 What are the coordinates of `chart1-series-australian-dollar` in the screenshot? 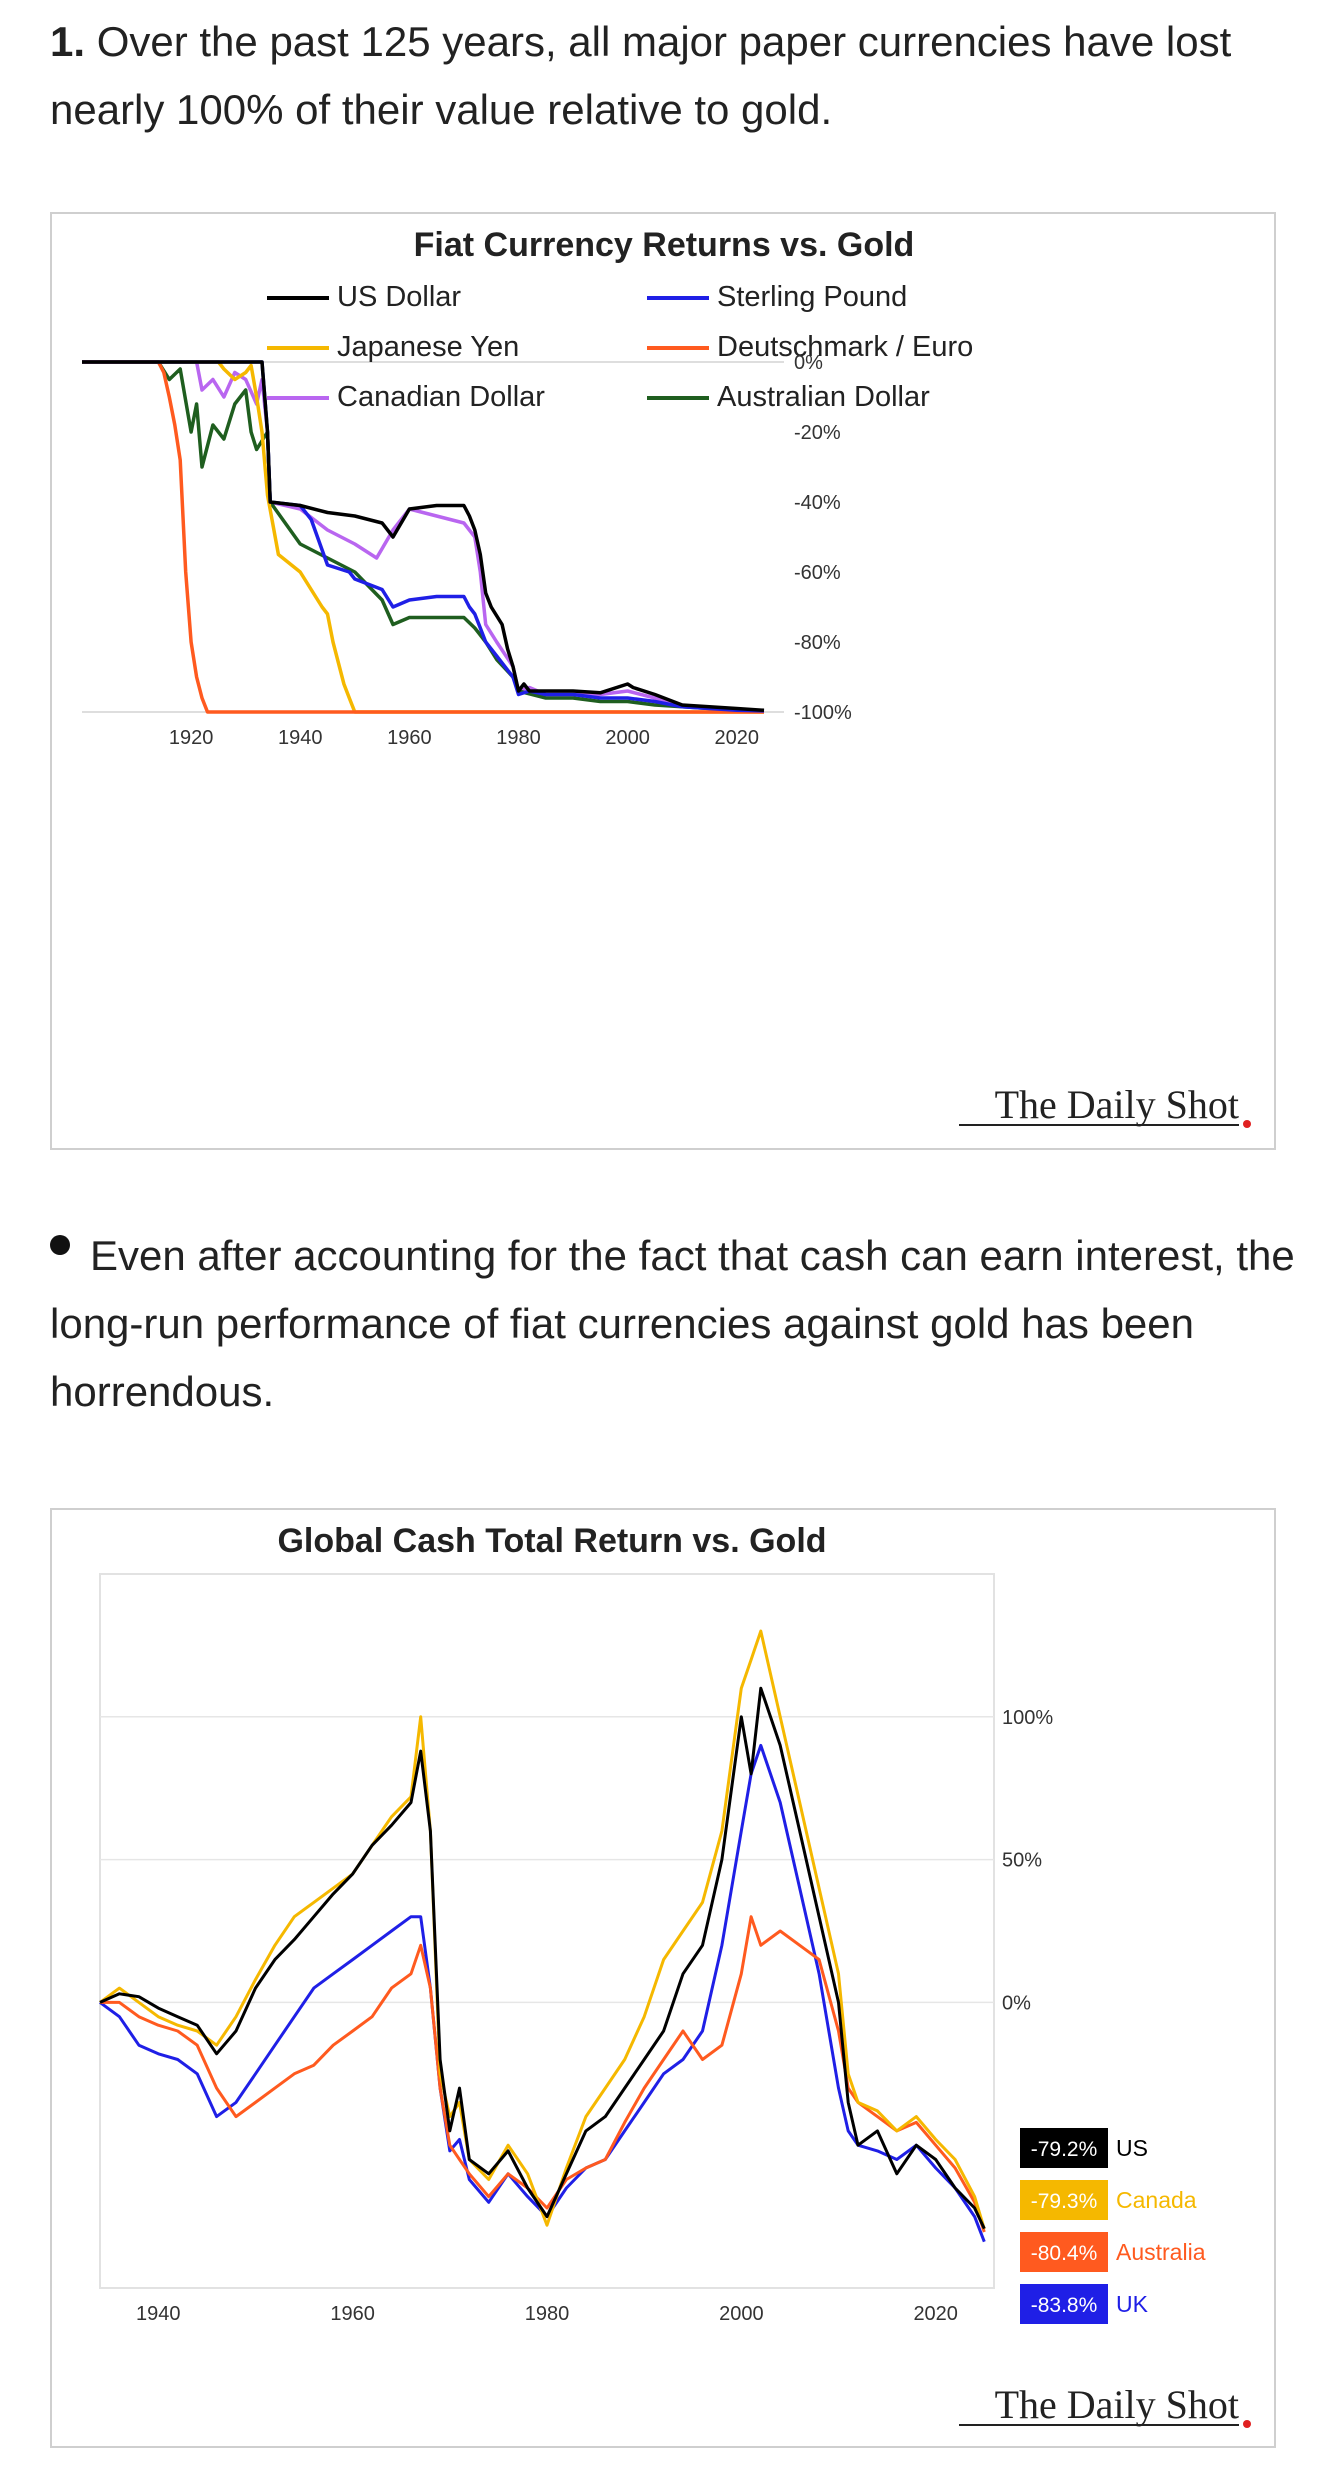 It's located at (423, 537).